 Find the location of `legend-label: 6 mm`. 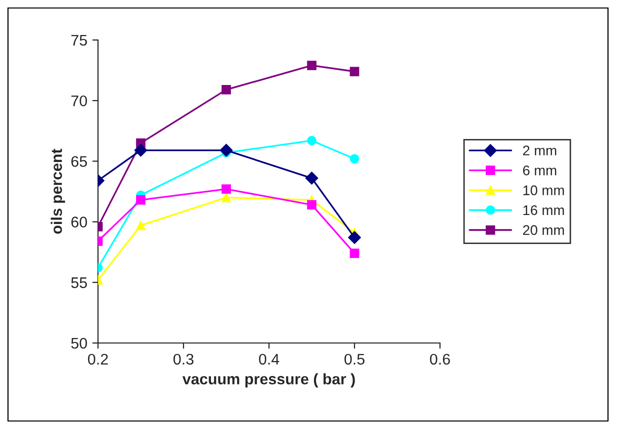

legend-label: 6 mm is located at coordinates (539, 171).